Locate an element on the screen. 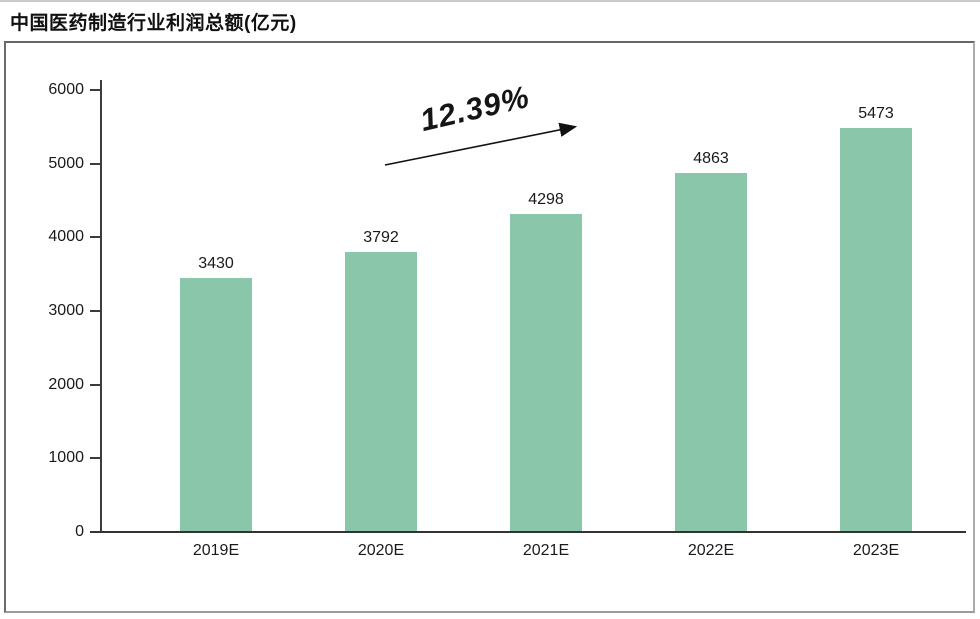  x-axis-category-label: 2019E is located at coordinates (216, 550).